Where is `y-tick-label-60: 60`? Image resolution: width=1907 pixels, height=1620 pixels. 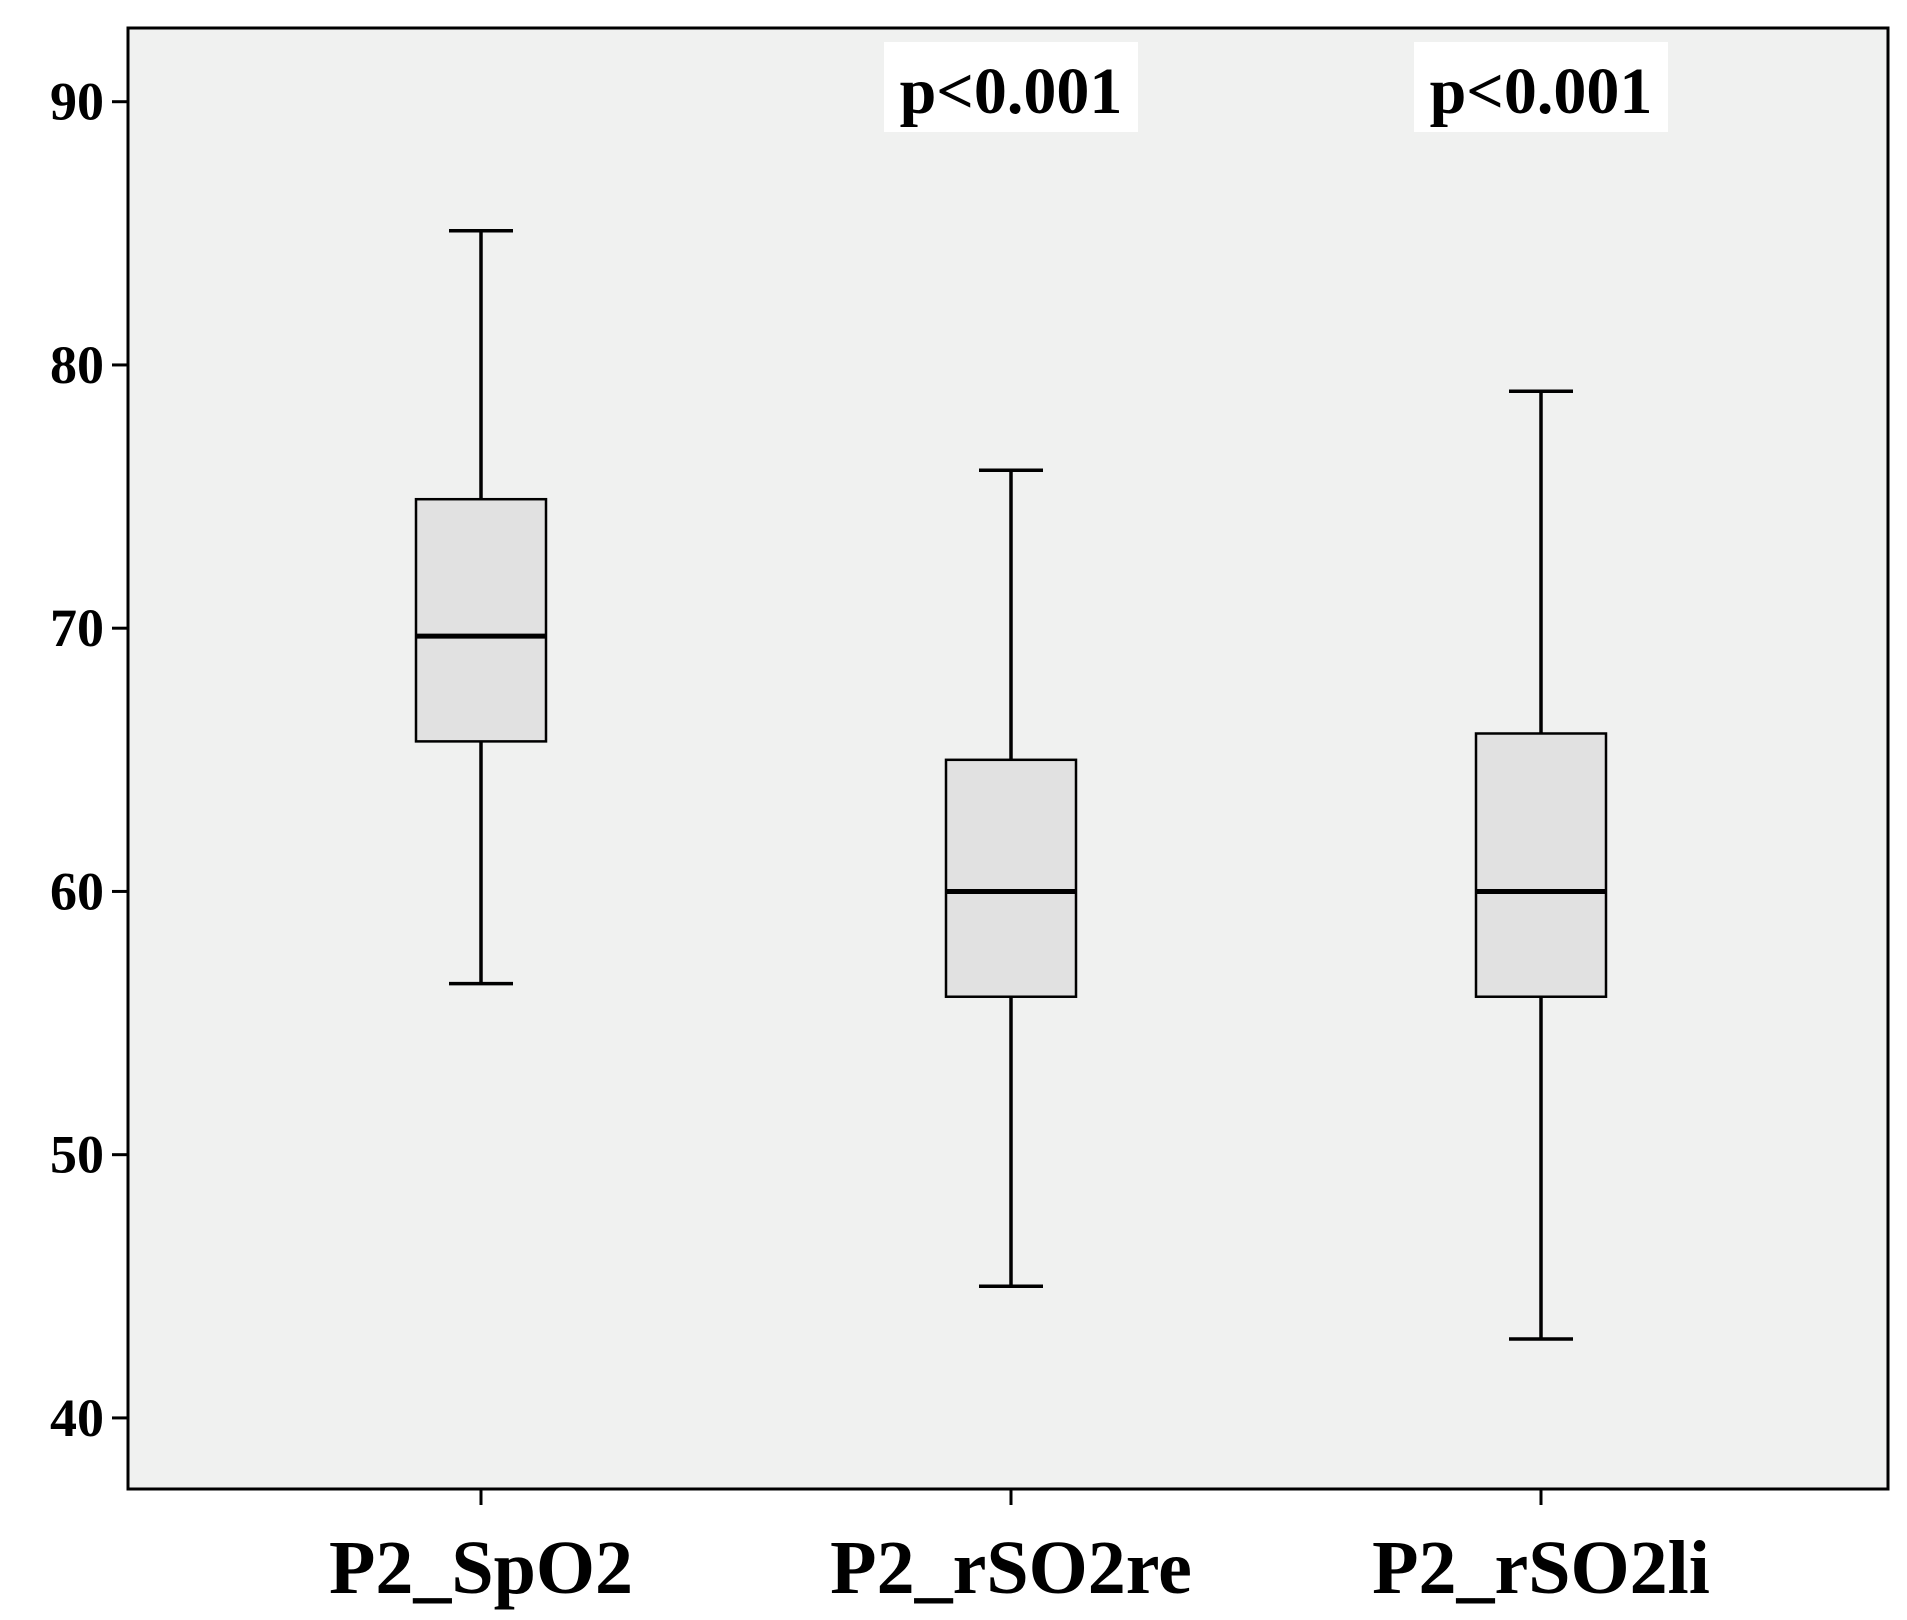
y-tick-label-60: 60 is located at coordinates (77, 891).